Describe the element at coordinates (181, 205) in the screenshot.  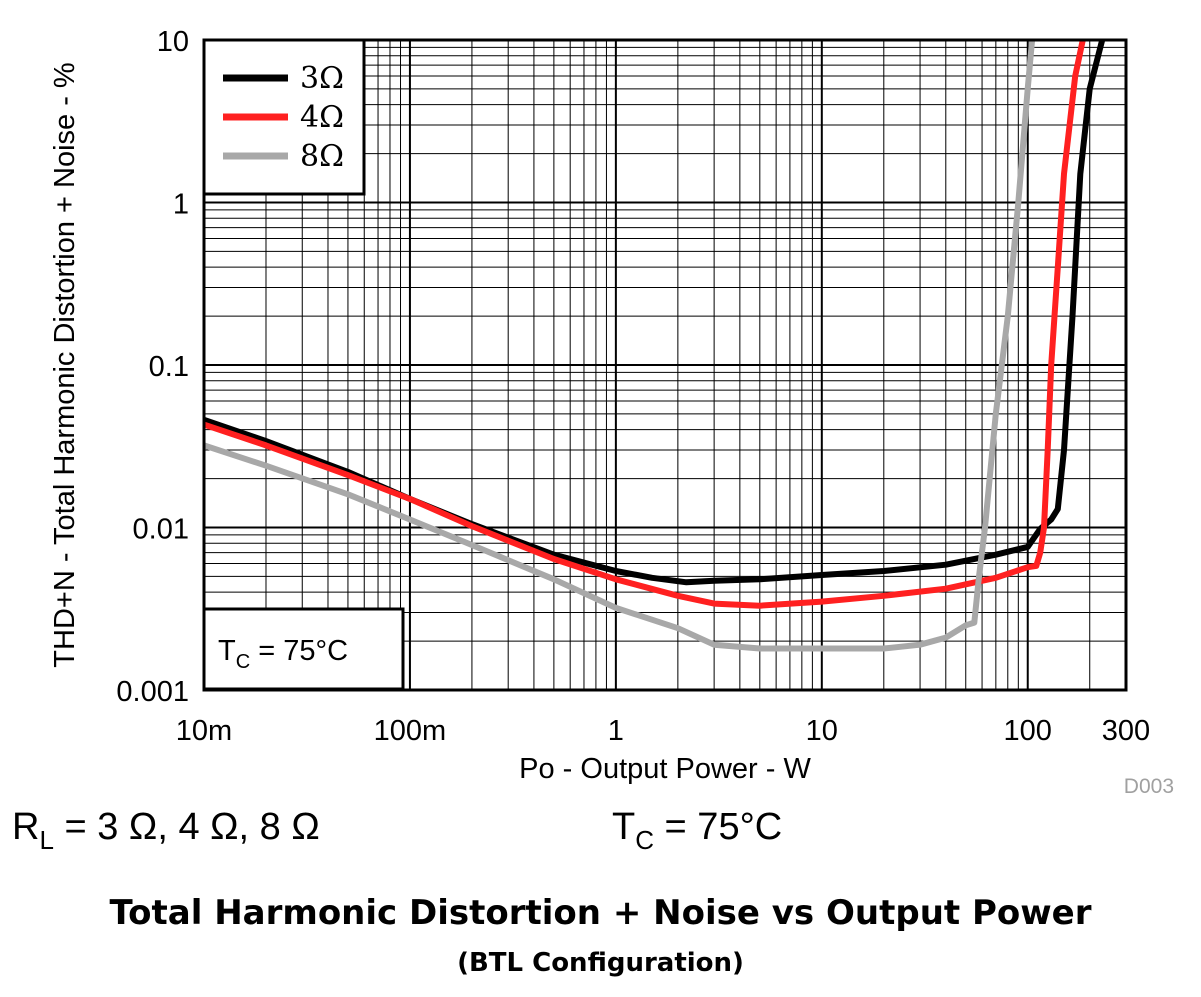
I see `y-tick-label: 1` at that location.